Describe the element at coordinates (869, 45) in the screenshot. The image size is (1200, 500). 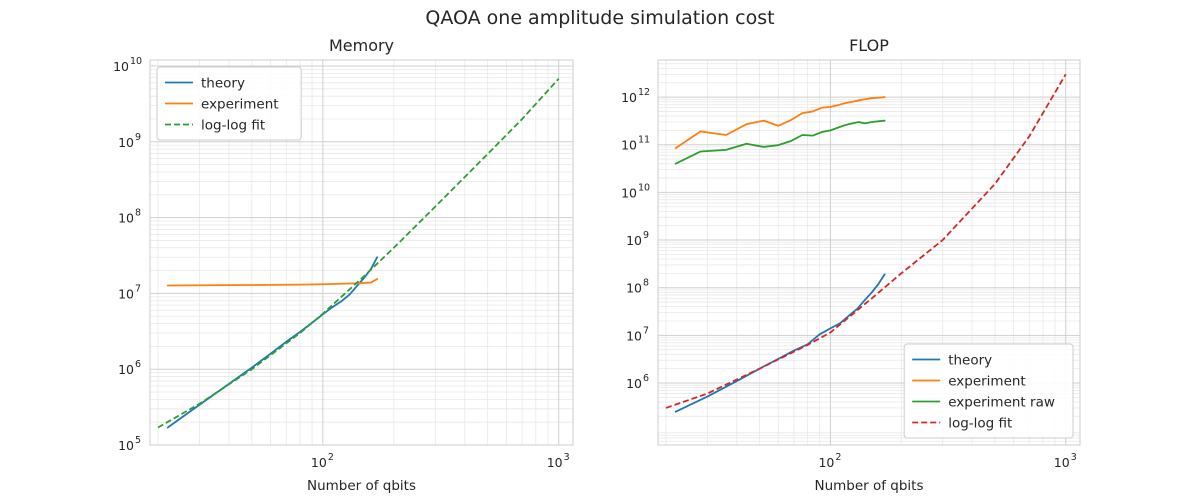
I see `panel-title: FLOP` at that location.